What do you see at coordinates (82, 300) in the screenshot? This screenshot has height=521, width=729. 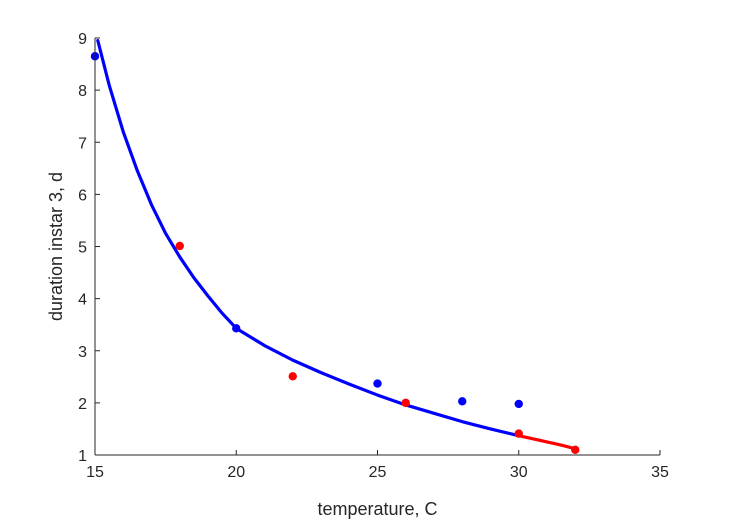 I see `y-tick-label: 4` at bounding box center [82, 300].